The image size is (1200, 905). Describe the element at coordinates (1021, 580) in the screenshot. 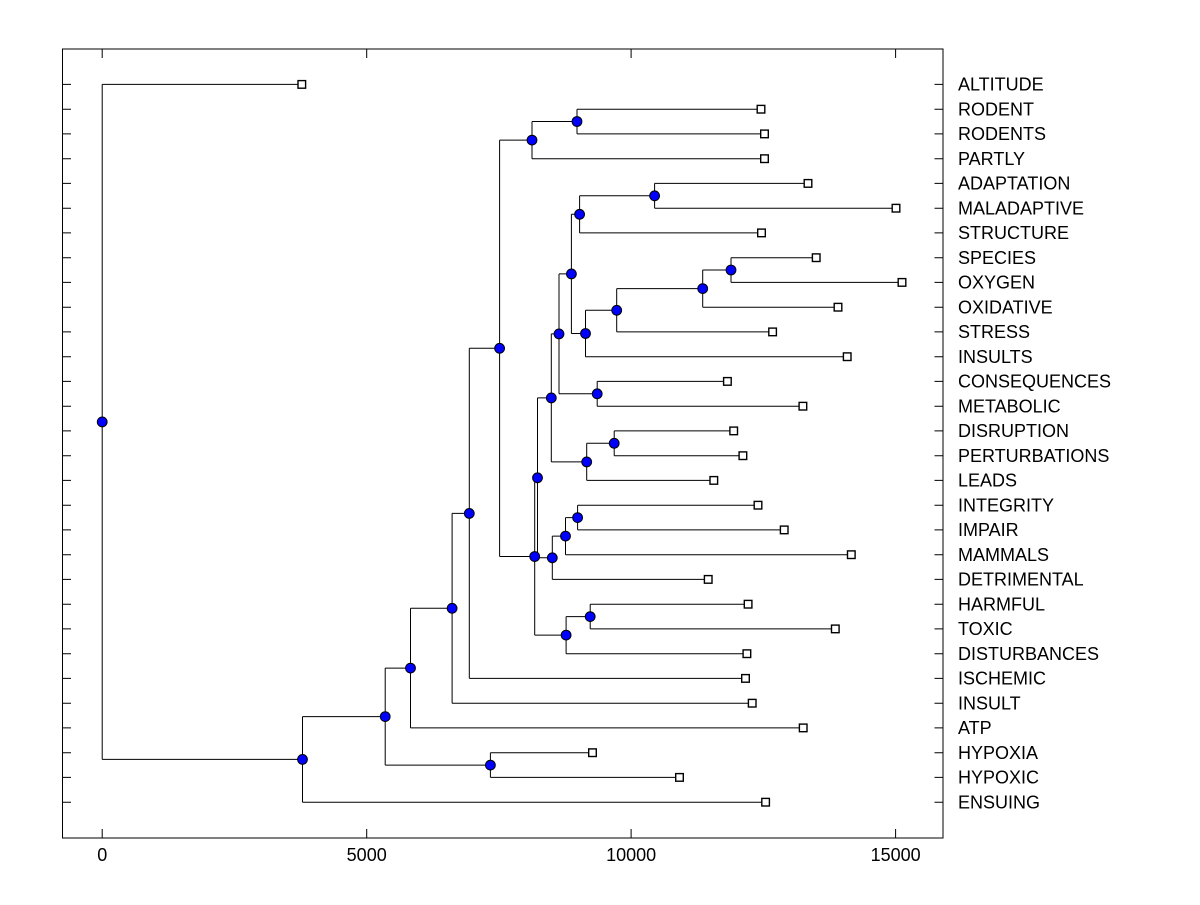

I see `svg-text: DETRIMENTAL` at that location.